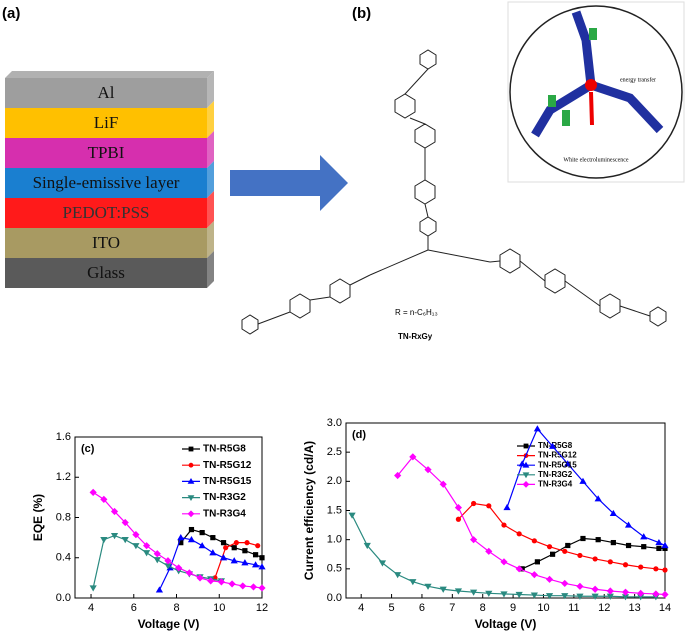 The width and height of the screenshot is (685, 638). What do you see at coordinates (638, 79) in the screenshot?
I see `inset-label: energy transfer` at bounding box center [638, 79].